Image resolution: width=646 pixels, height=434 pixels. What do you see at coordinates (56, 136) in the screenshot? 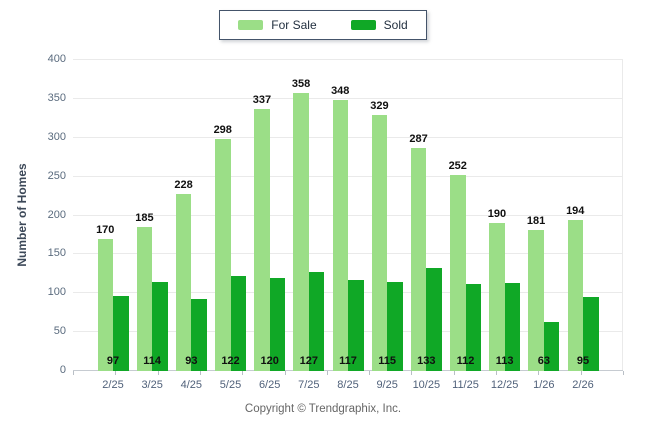
I see `y-tick-label: 300` at bounding box center [56, 136].